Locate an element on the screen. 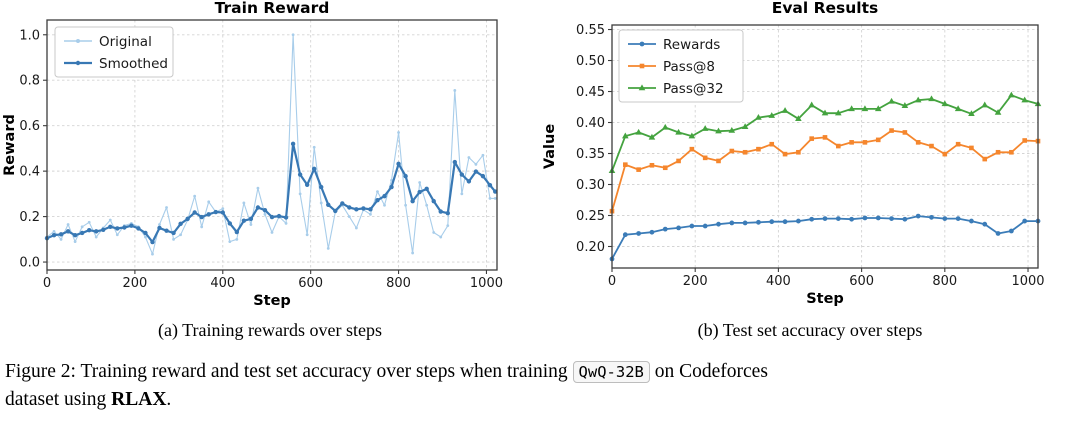  legend-label: Pass@32 is located at coordinates (693, 89).